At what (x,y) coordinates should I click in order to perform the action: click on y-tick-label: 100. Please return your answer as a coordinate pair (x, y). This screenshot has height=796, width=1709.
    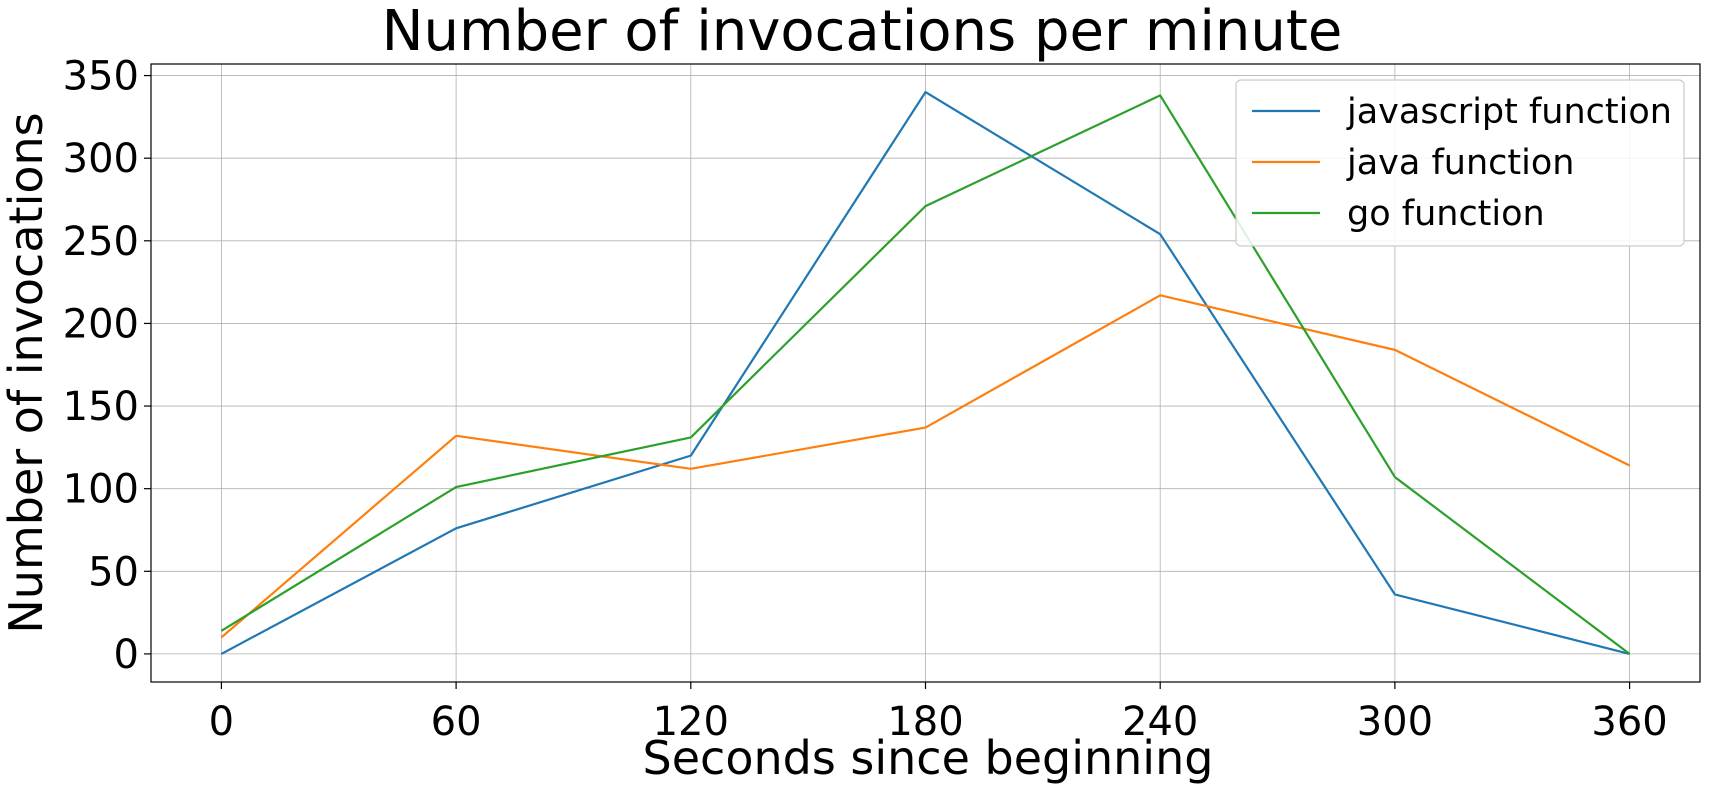
    Looking at the image, I should click on (101, 490).